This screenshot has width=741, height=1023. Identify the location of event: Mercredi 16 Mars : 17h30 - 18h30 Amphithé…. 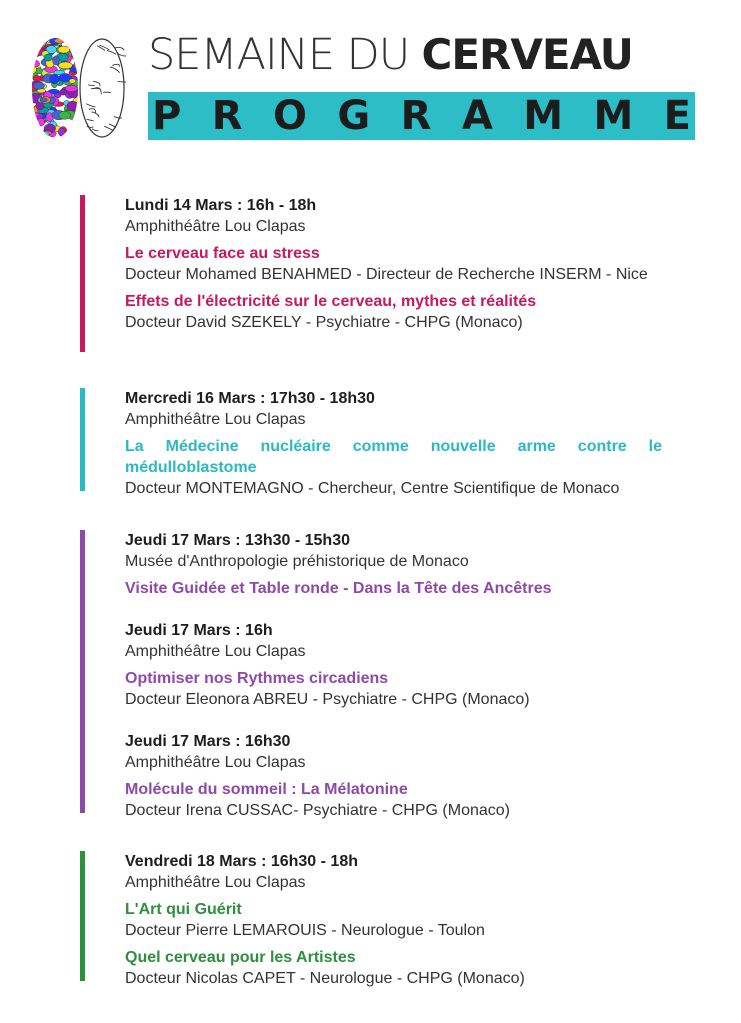
(393, 443).